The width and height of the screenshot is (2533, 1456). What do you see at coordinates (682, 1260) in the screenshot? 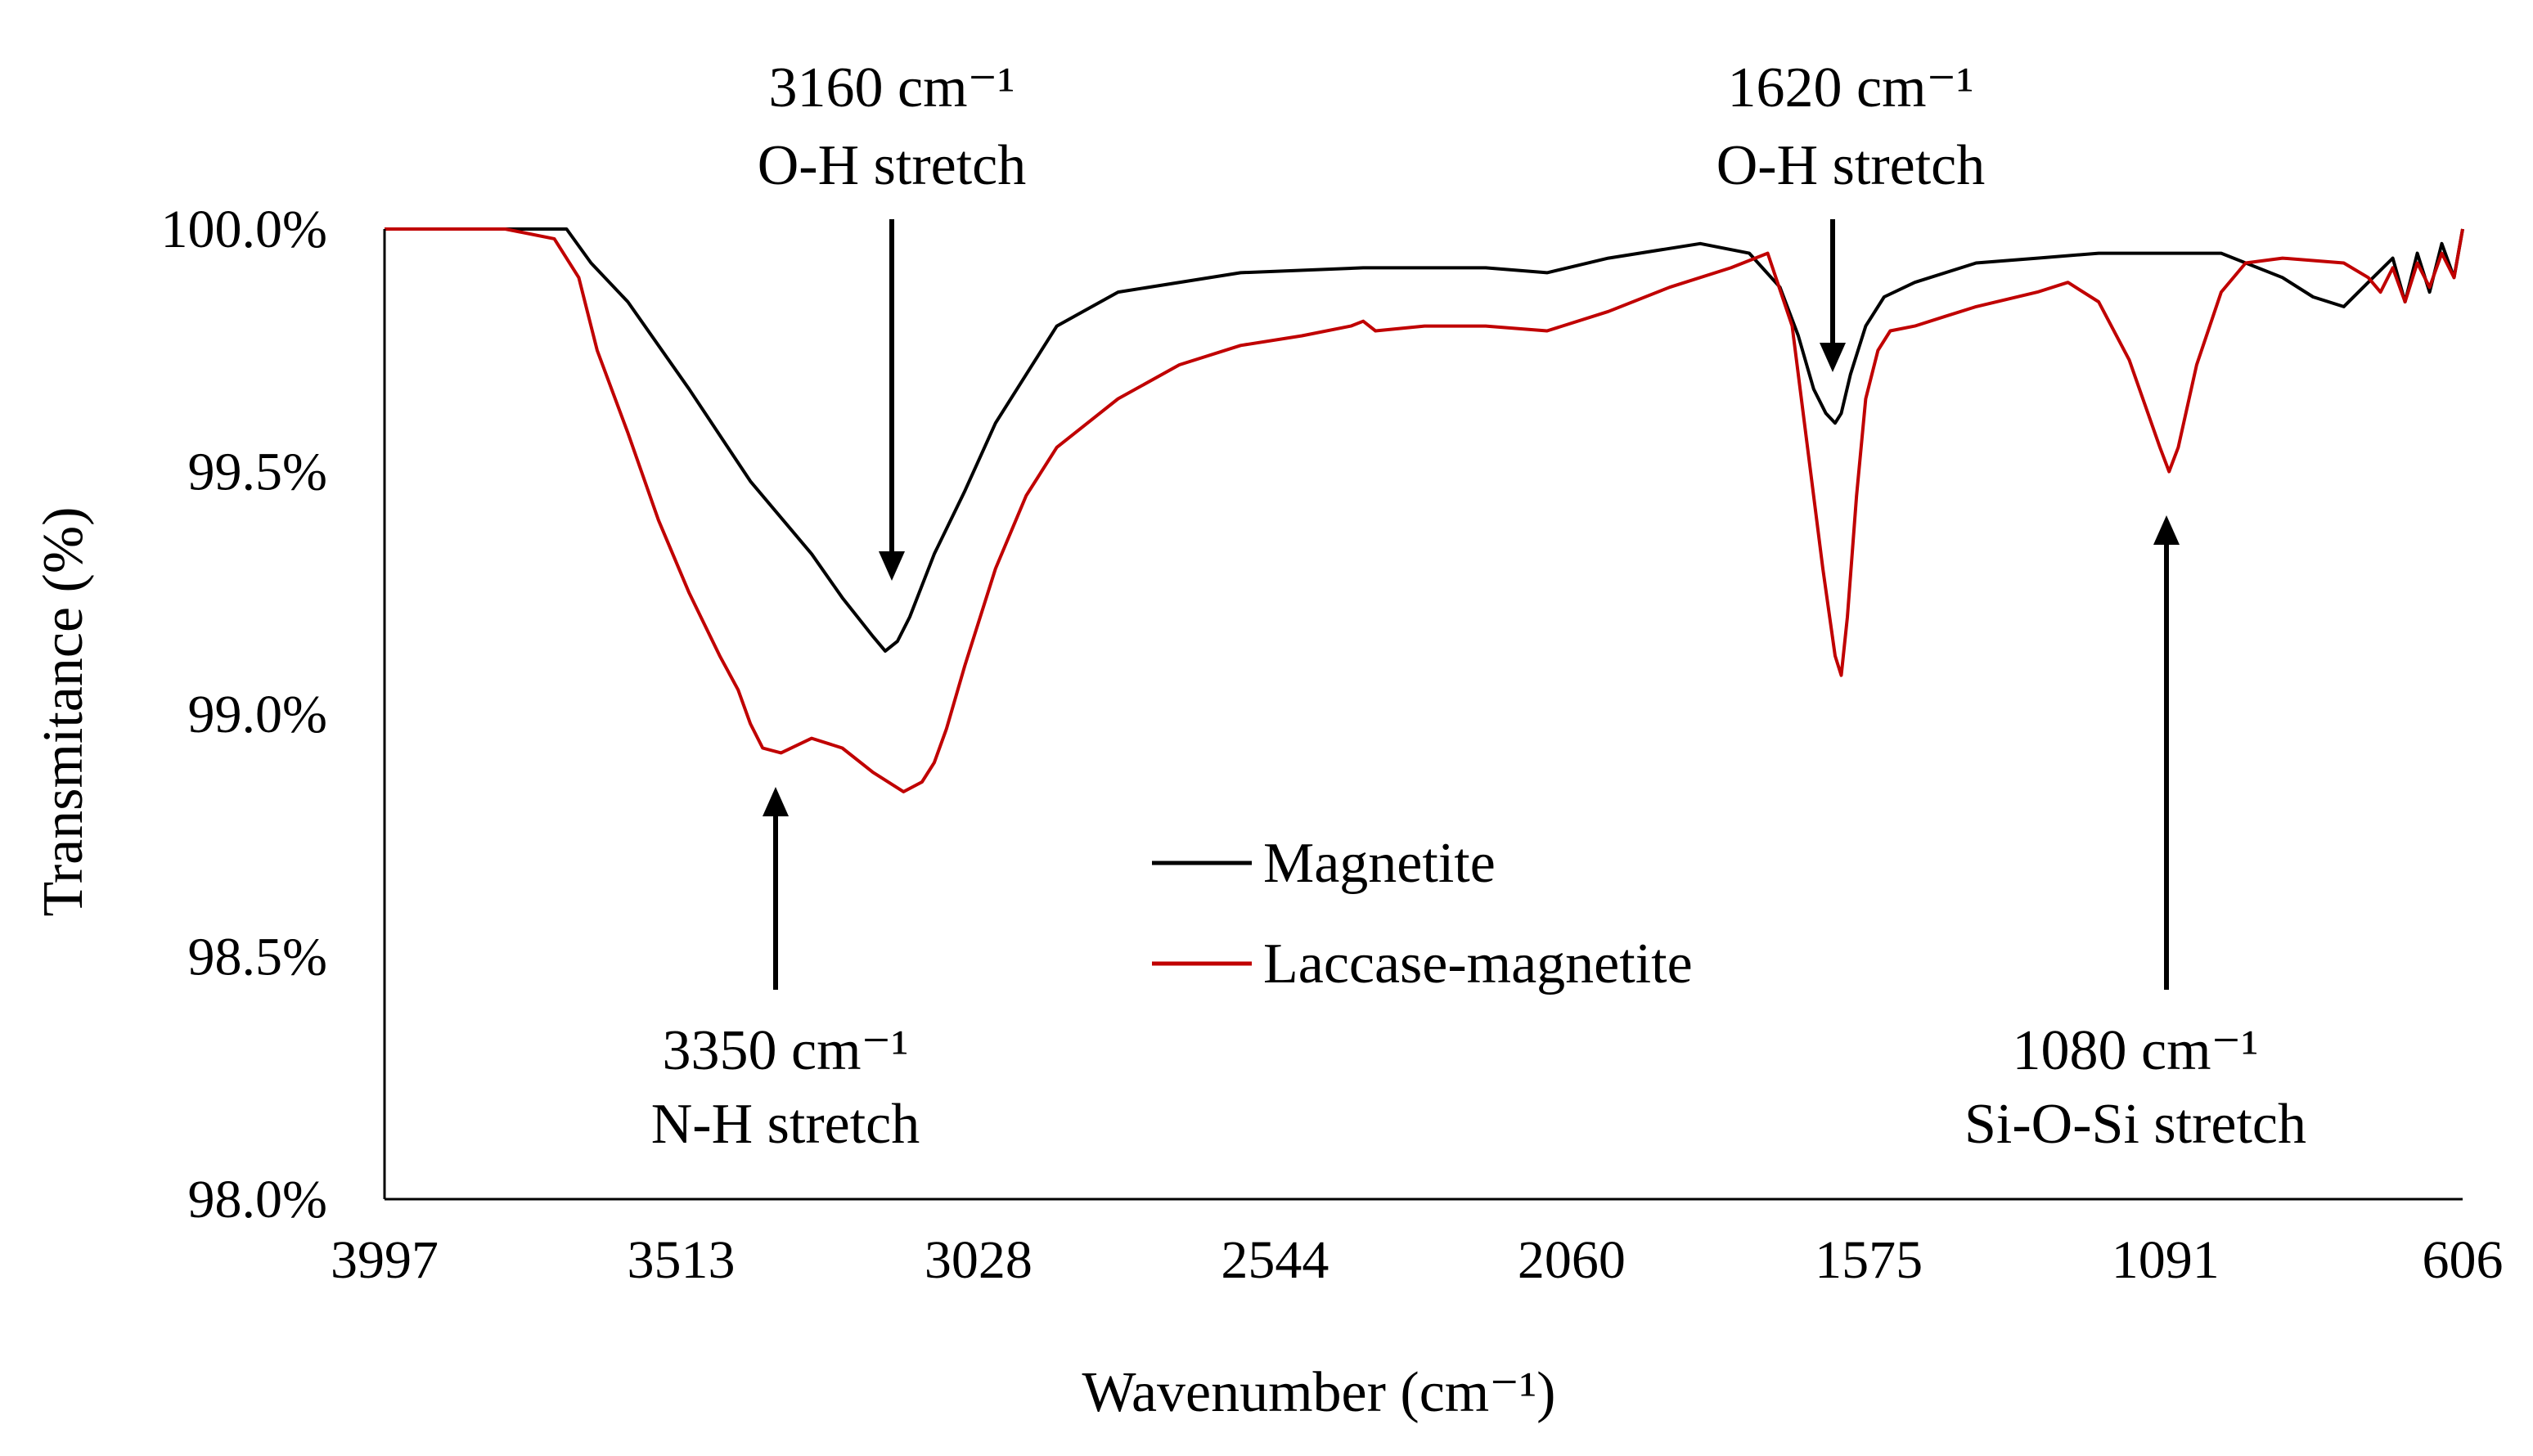
I see `x-tick-label: 3513` at bounding box center [682, 1260].